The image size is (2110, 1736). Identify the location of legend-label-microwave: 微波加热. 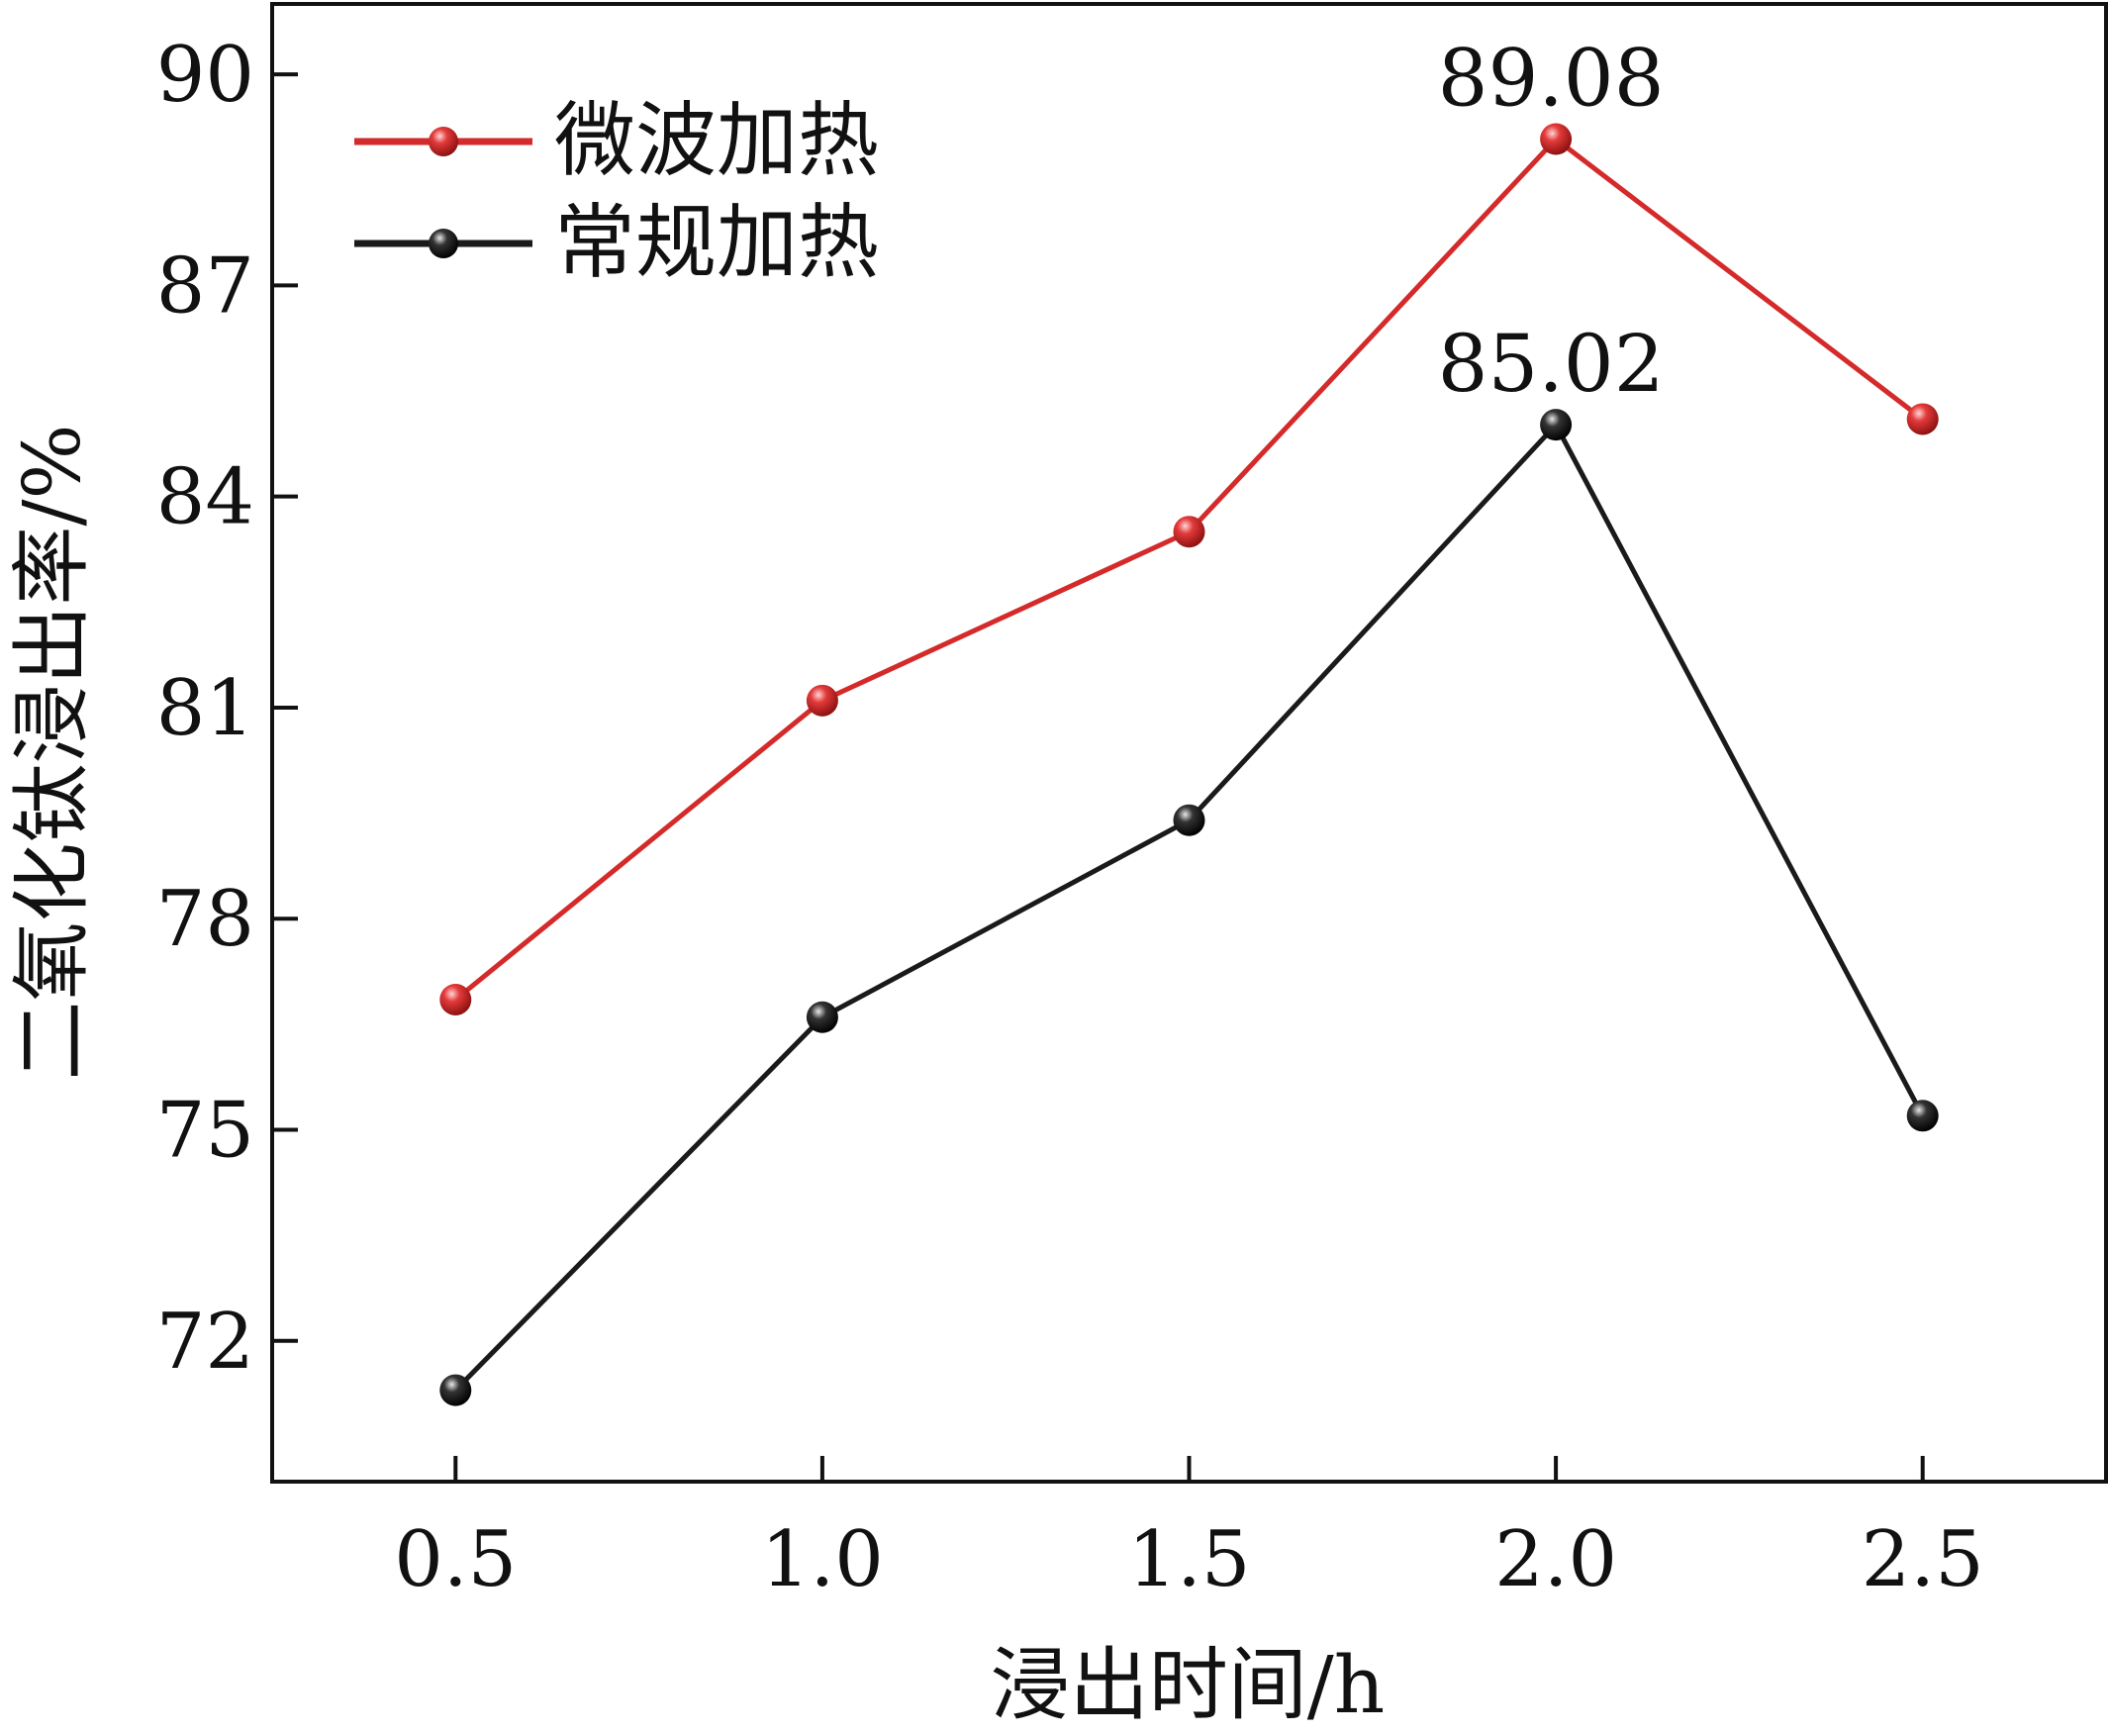
(716, 141).